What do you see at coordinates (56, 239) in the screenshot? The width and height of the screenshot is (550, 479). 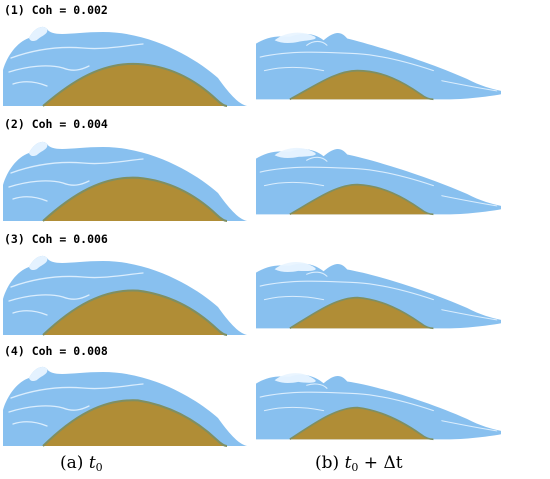 I see `row-label-3: (3) Coh = 0.006` at bounding box center [56, 239].